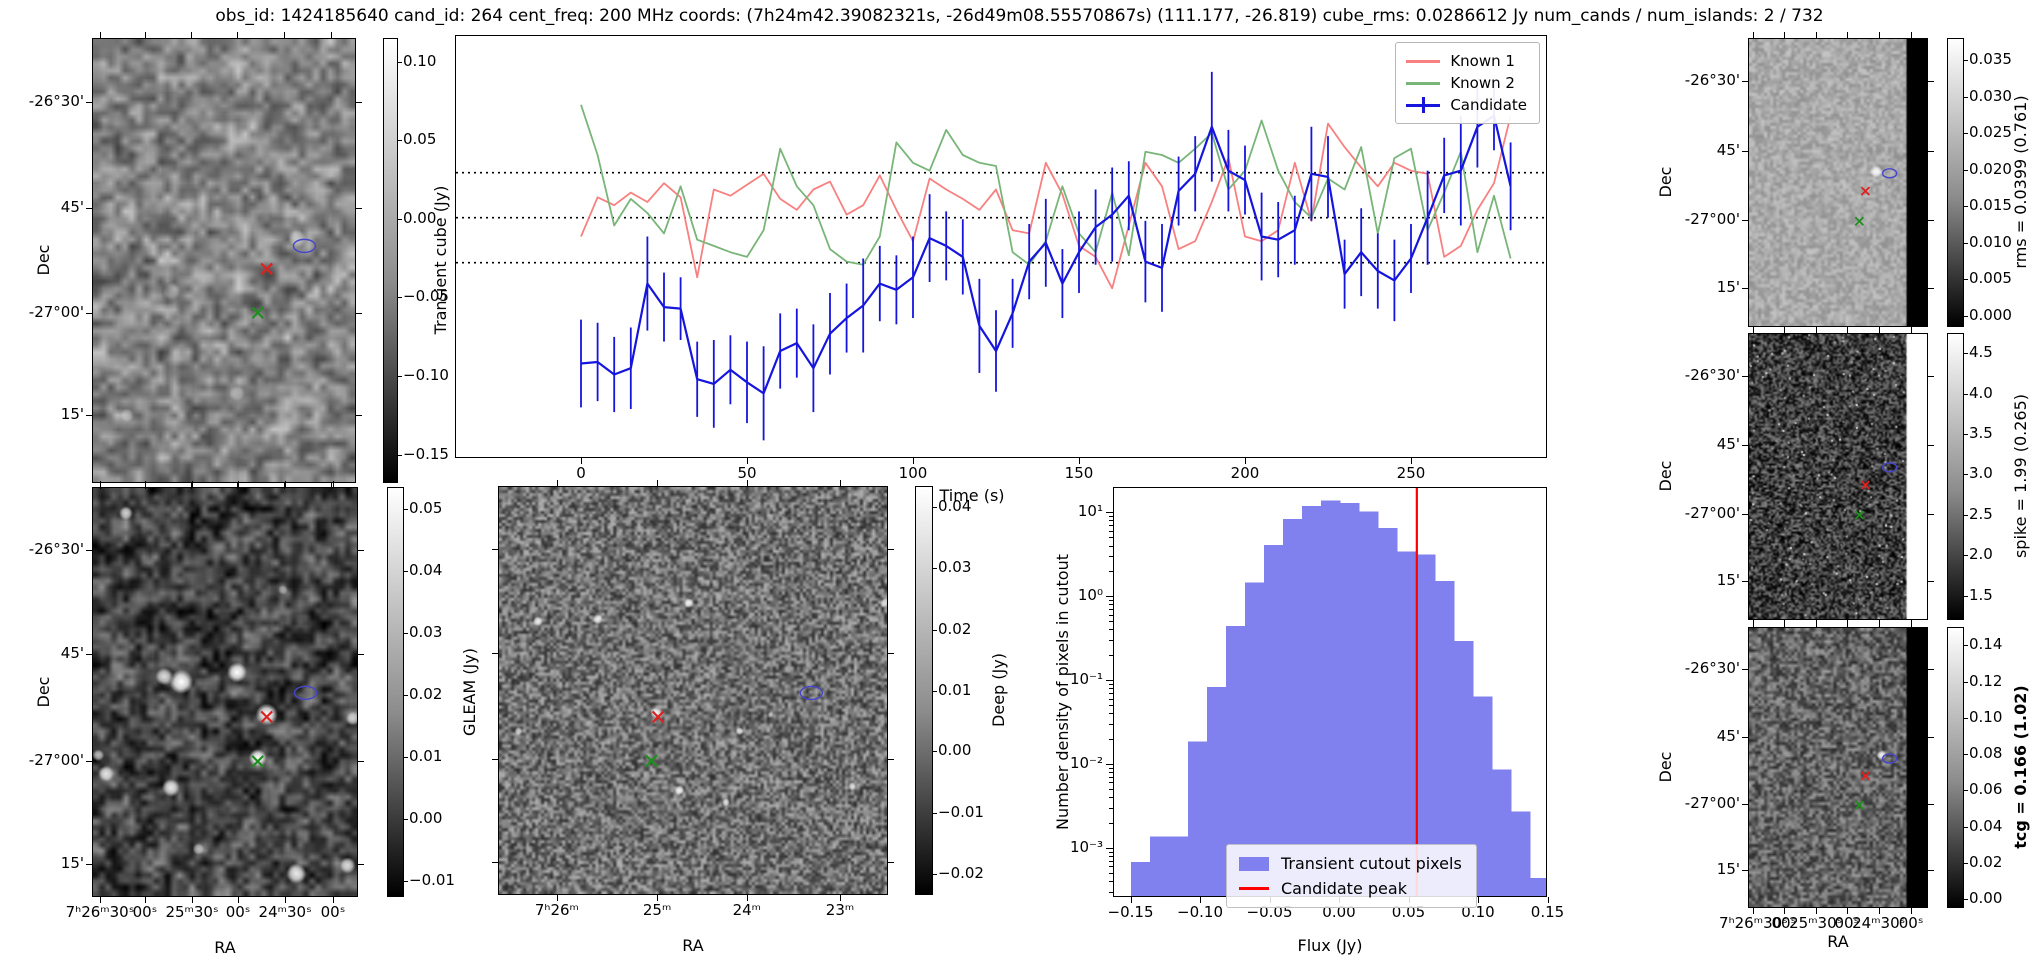 The height and width of the screenshot is (960, 2039). I want to click on legend-entry-candidate: Candidate, so click(1466, 105).